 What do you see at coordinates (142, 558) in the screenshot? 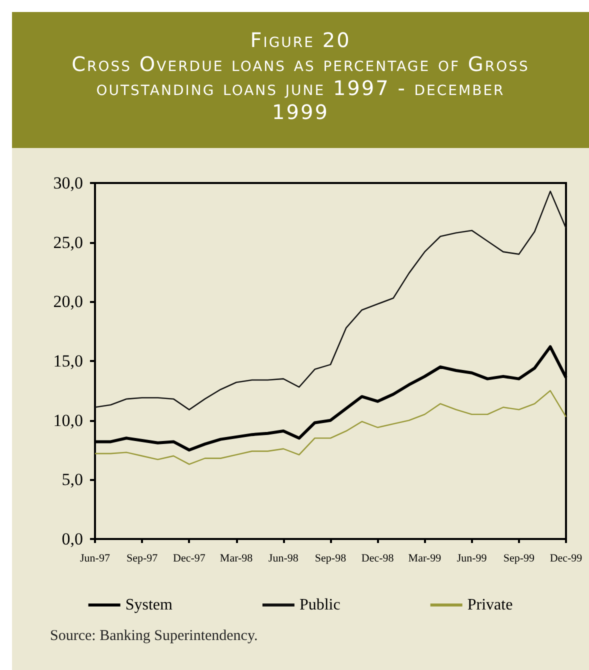
I see `x-tick-label: Sep-97` at bounding box center [142, 558].